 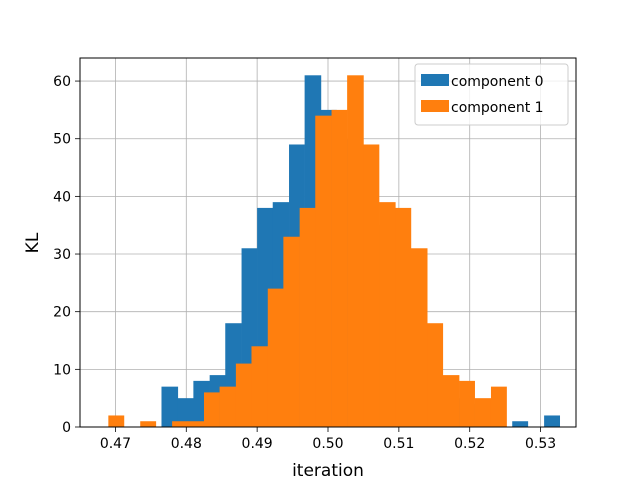 What do you see at coordinates (257, 444) in the screenshot?
I see `x-tick-label-2: 0.49` at bounding box center [257, 444].